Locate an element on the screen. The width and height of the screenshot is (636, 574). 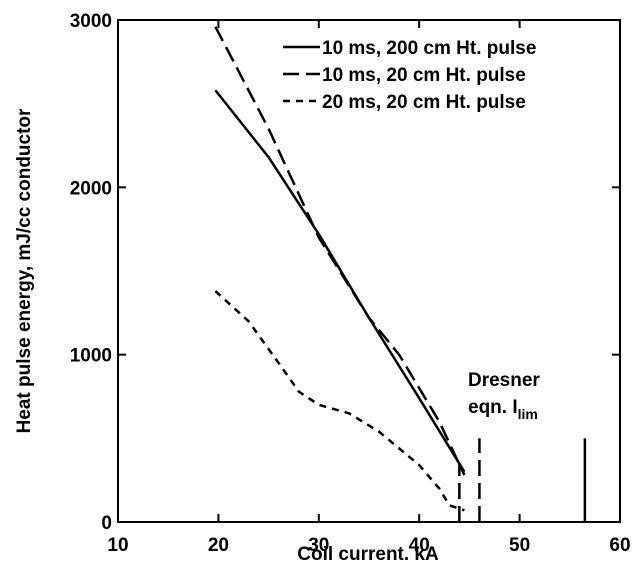
annotation-subscript: lim is located at coordinates (528, 414).